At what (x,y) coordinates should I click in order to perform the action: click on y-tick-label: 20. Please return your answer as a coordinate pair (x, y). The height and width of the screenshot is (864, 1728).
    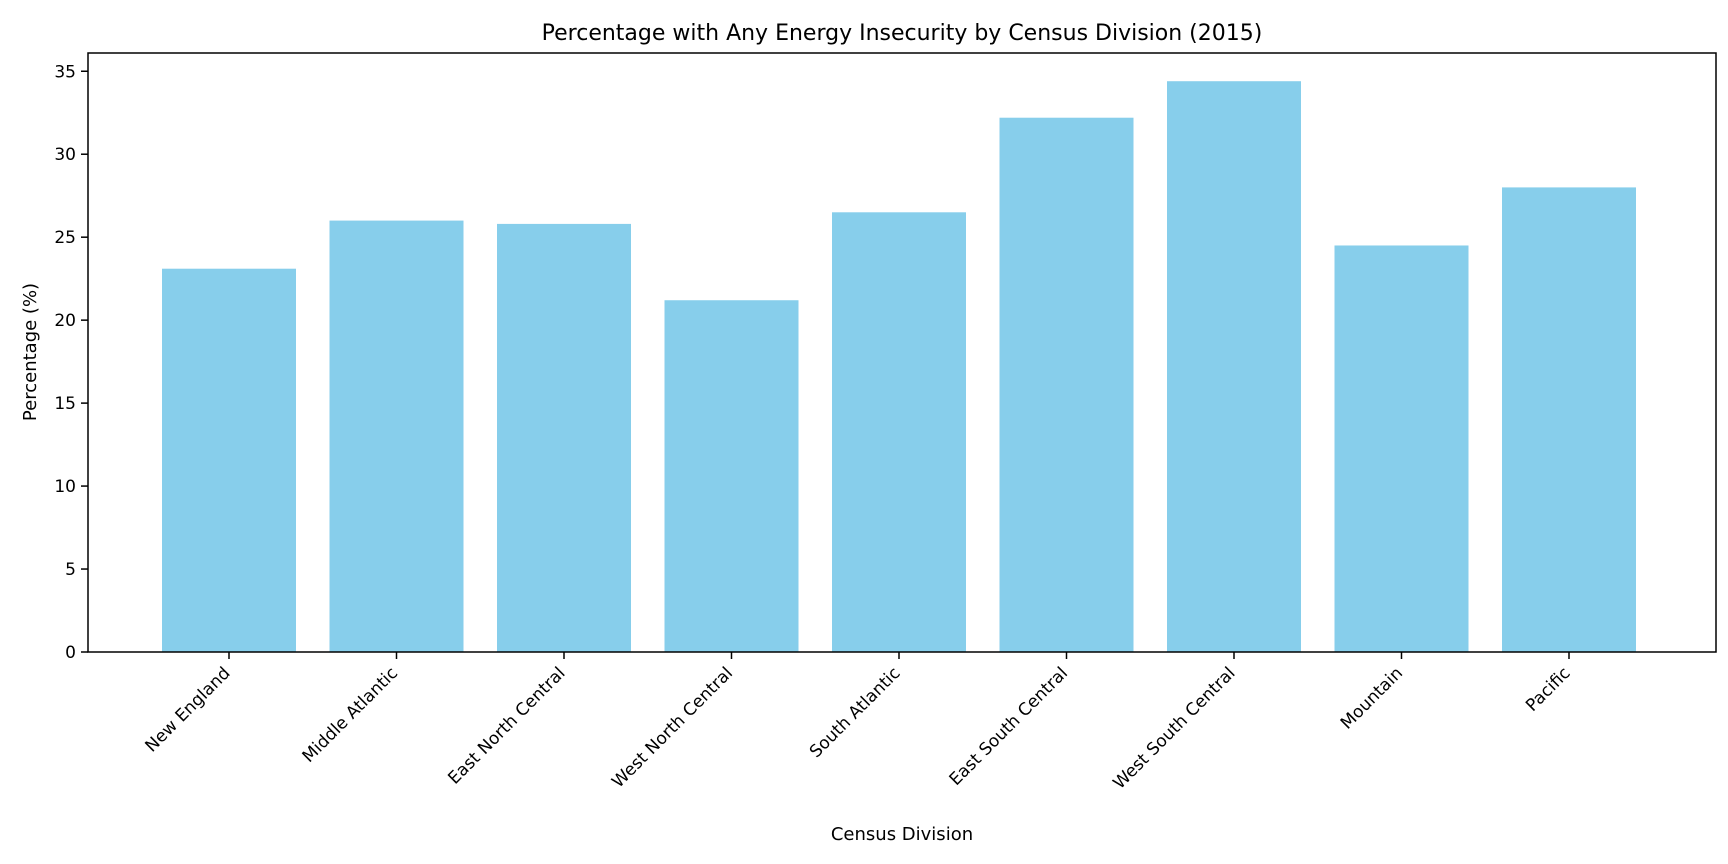
    Looking at the image, I should click on (65, 321).